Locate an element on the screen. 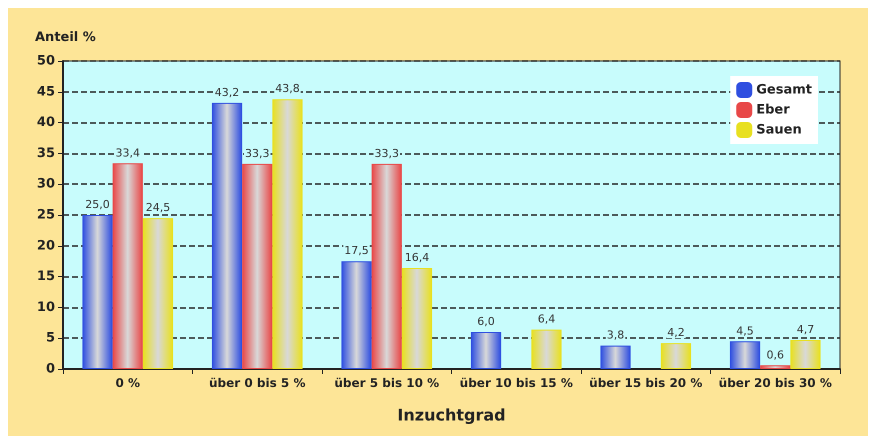  y-tick-label: 45 is located at coordinates (45, 92).